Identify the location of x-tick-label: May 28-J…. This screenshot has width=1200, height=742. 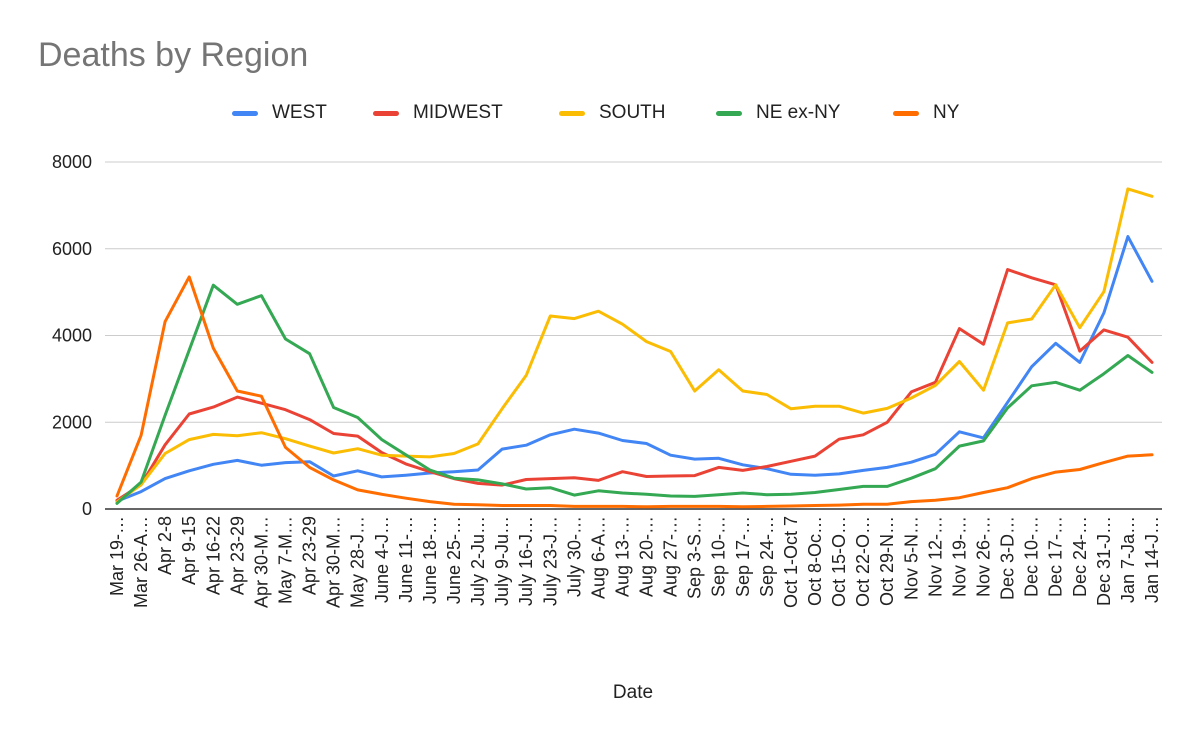
(358, 562).